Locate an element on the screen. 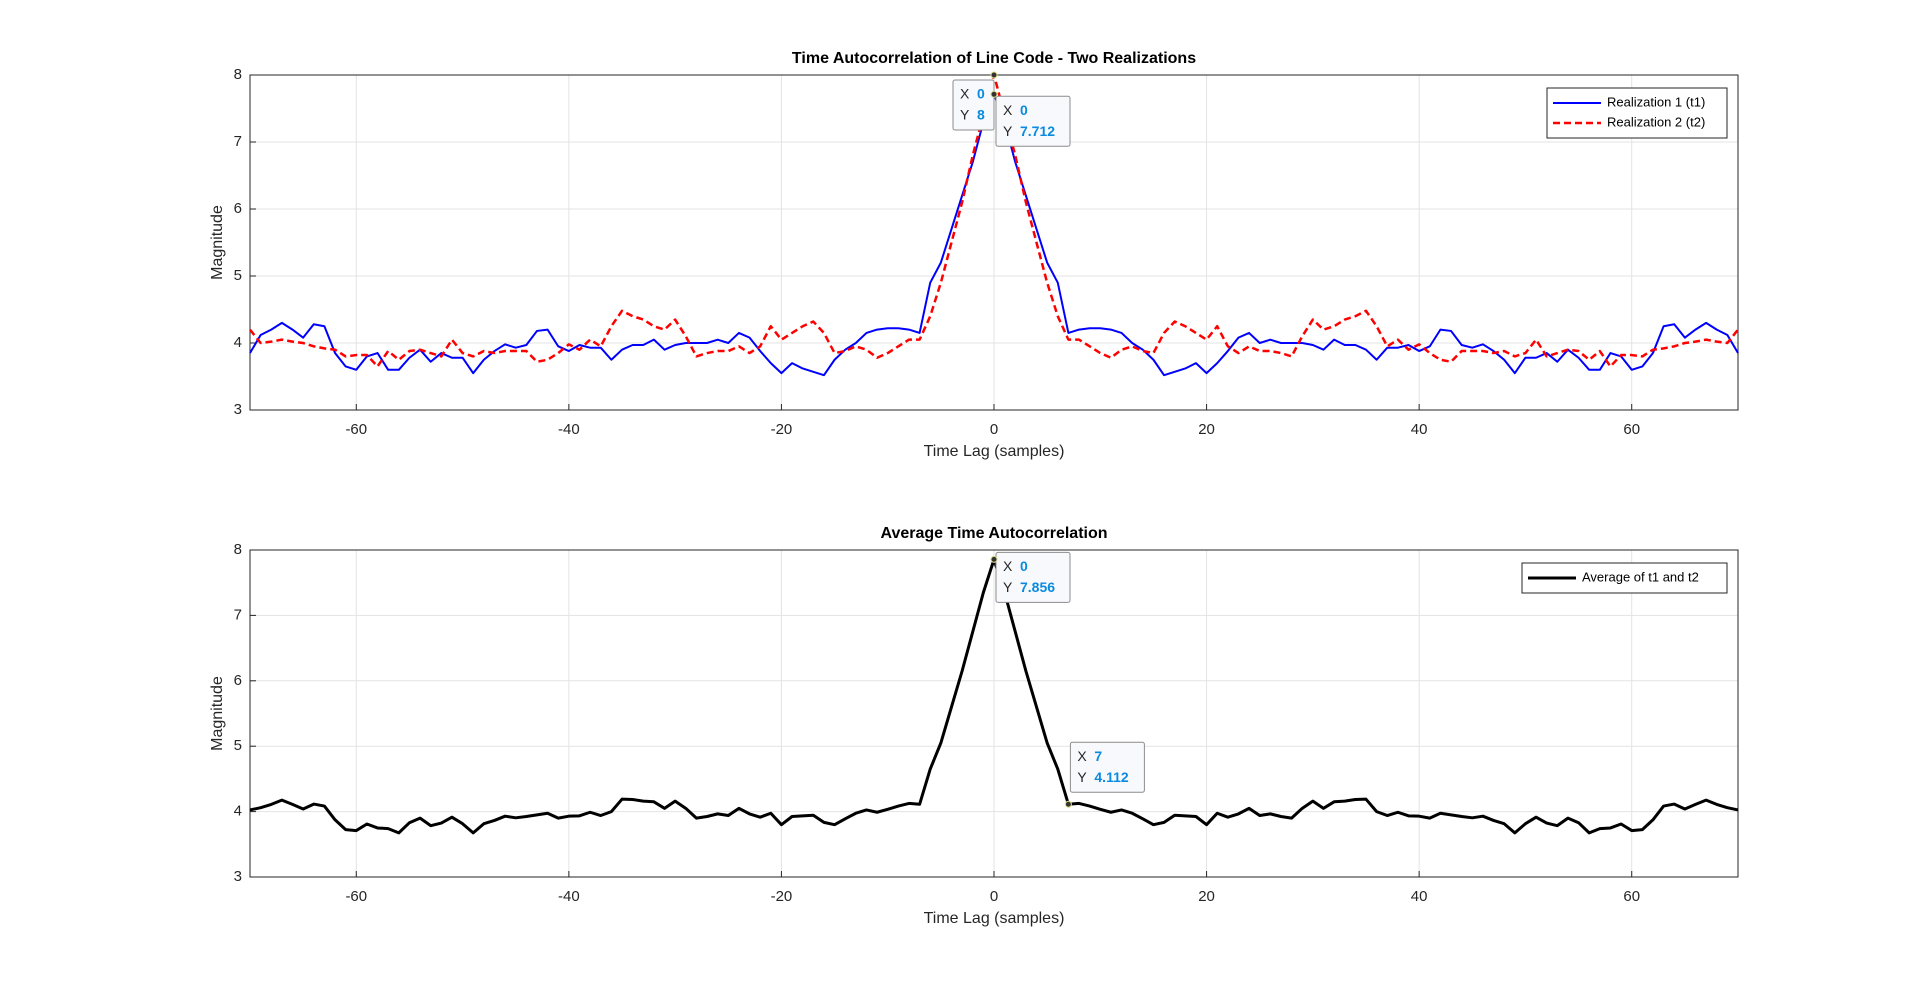 This screenshot has height=986, width=1920. legend-label: Average of t1 and t2 is located at coordinates (1640, 576).